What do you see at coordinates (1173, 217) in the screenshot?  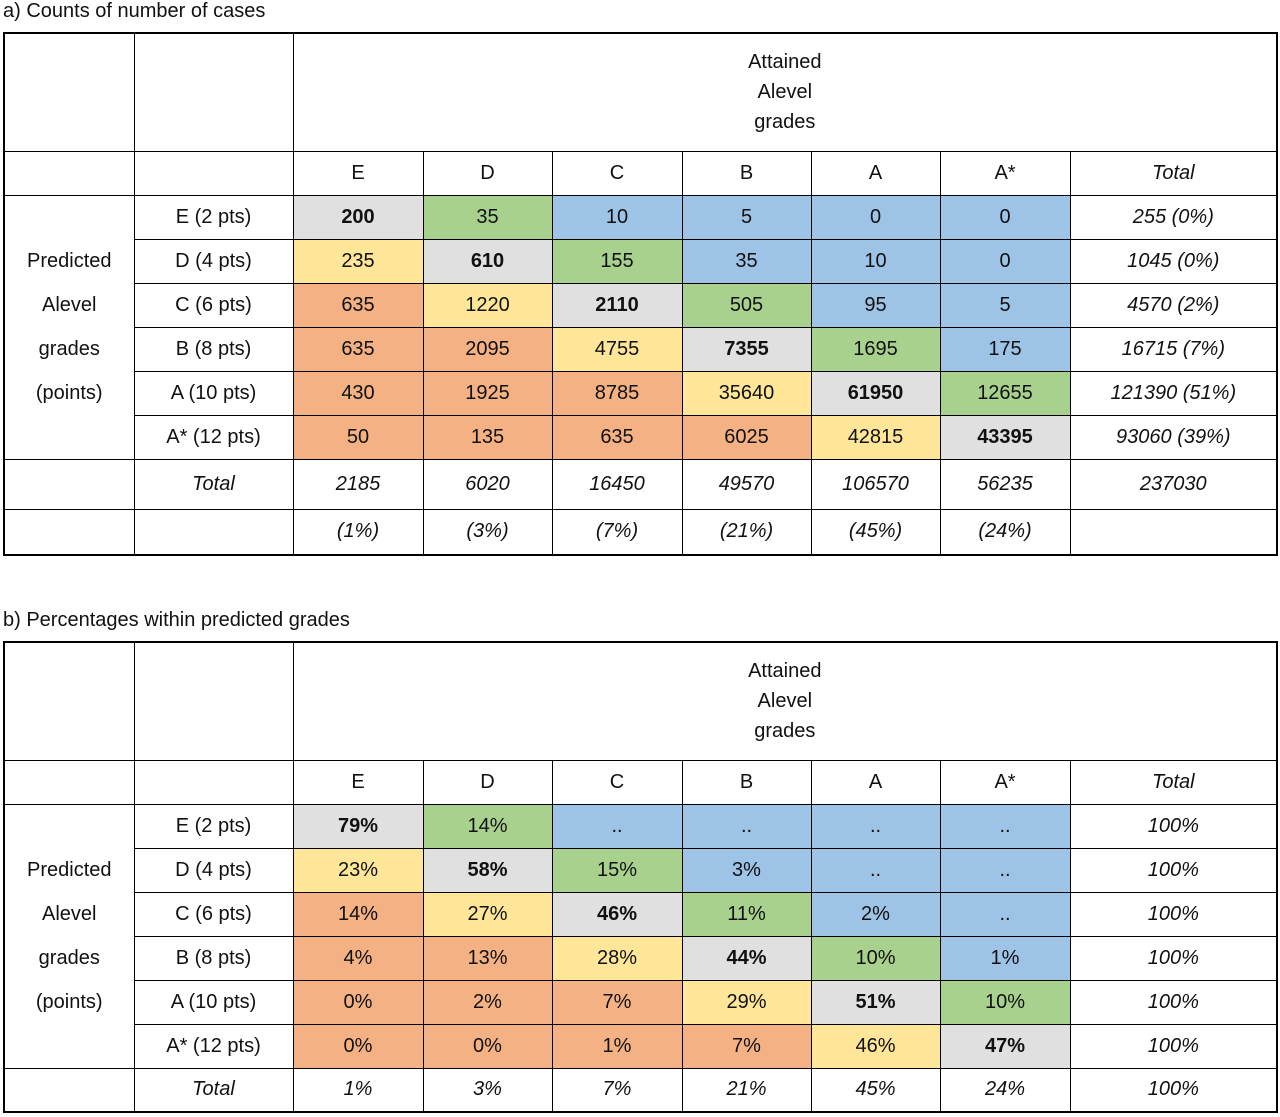 I see `row-total: 255 (0%)` at bounding box center [1173, 217].